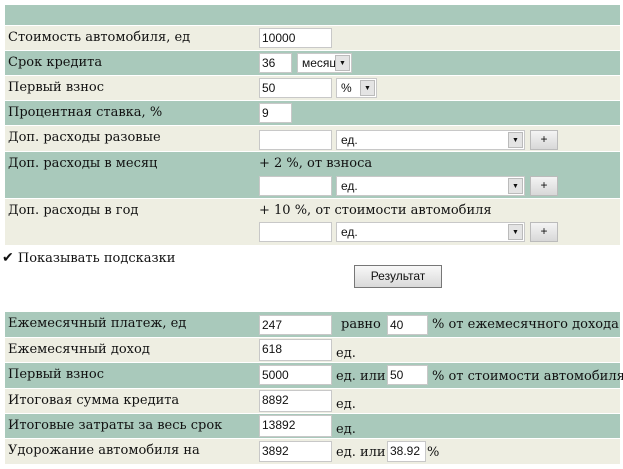 This screenshot has height=469, width=623. What do you see at coordinates (295, 232) in the screenshot?
I see `yearly-input` at bounding box center [295, 232].